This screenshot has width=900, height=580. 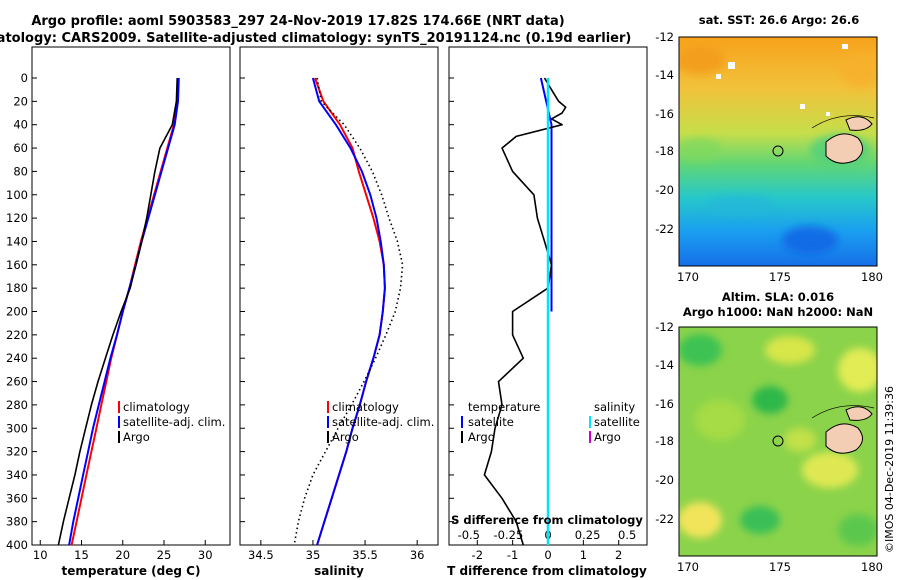 I want to click on lon-tick-label: 175, so click(x=780, y=277).